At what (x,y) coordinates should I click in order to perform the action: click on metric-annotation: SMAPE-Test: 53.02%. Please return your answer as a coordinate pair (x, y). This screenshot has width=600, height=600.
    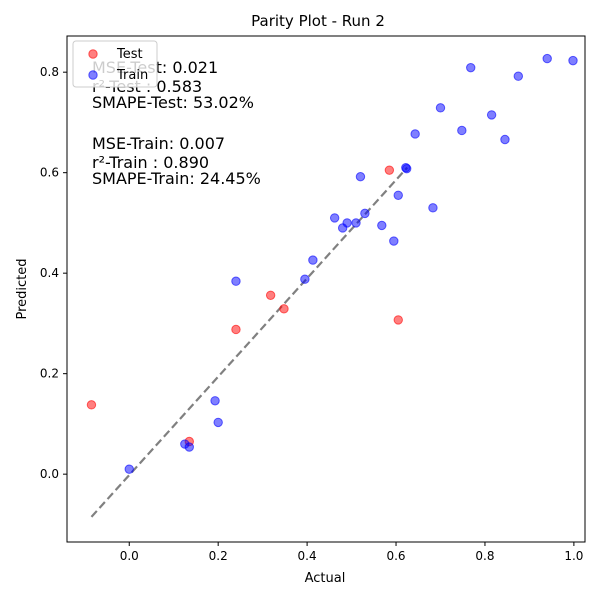
    Looking at the image, I should click on (173, 102).